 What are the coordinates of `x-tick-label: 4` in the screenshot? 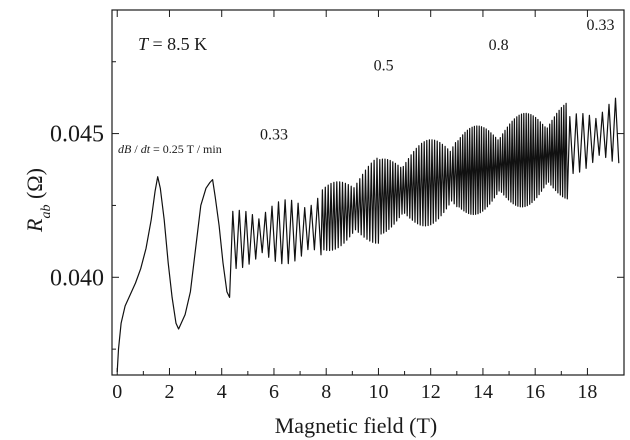 It's located at (222, 392).